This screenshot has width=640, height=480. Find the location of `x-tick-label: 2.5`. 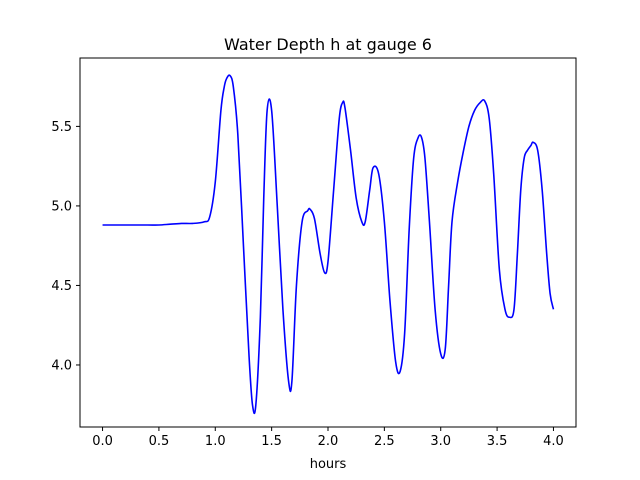

x-tick-label: 2.5 is located at coordinates (384, 441).